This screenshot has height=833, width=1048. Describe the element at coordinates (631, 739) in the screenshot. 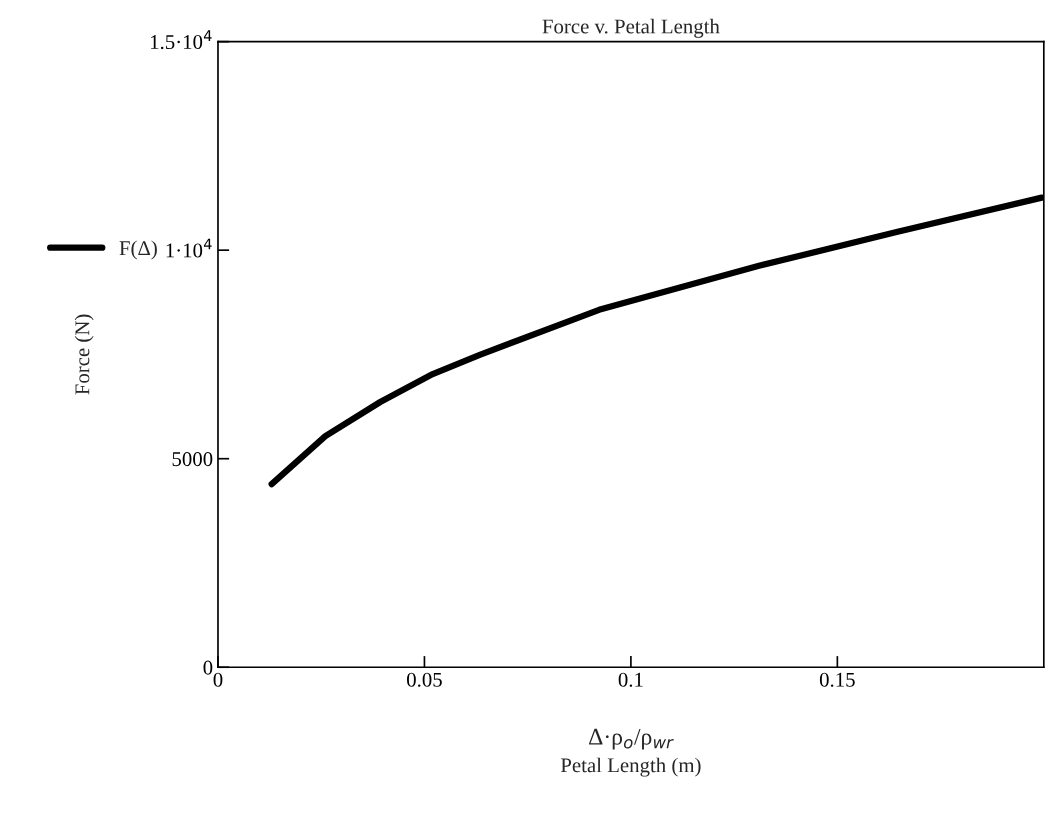

I see `text: Δ·ρ$_{o}$/ρ$_{wr}$` at that location.